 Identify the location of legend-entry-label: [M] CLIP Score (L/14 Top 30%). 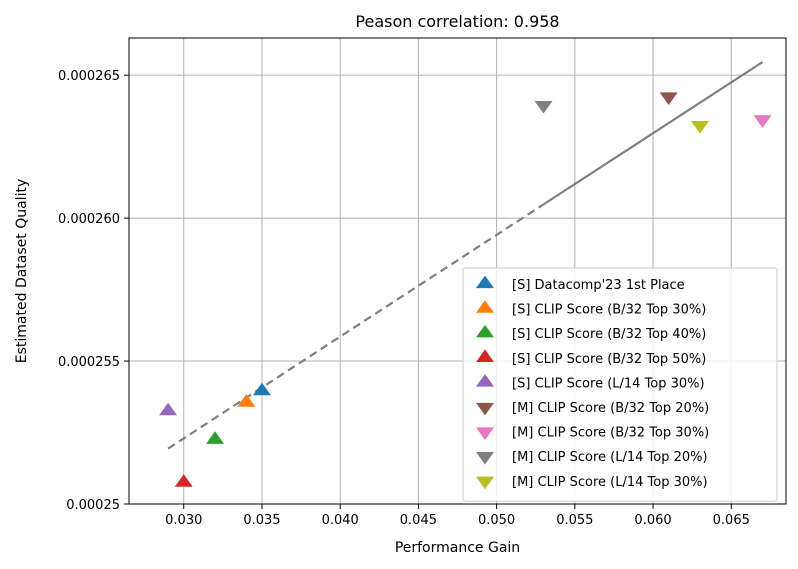
(610, 482).